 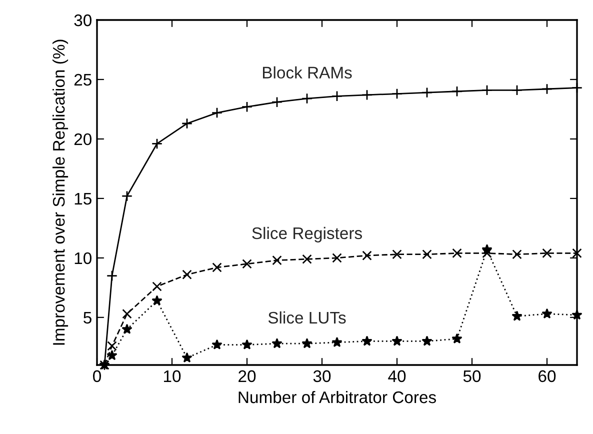 What do you see at coordinates (547, 376) in the screenshot?
I see `x-tick-label: 60` at bounding box center [547, 376].